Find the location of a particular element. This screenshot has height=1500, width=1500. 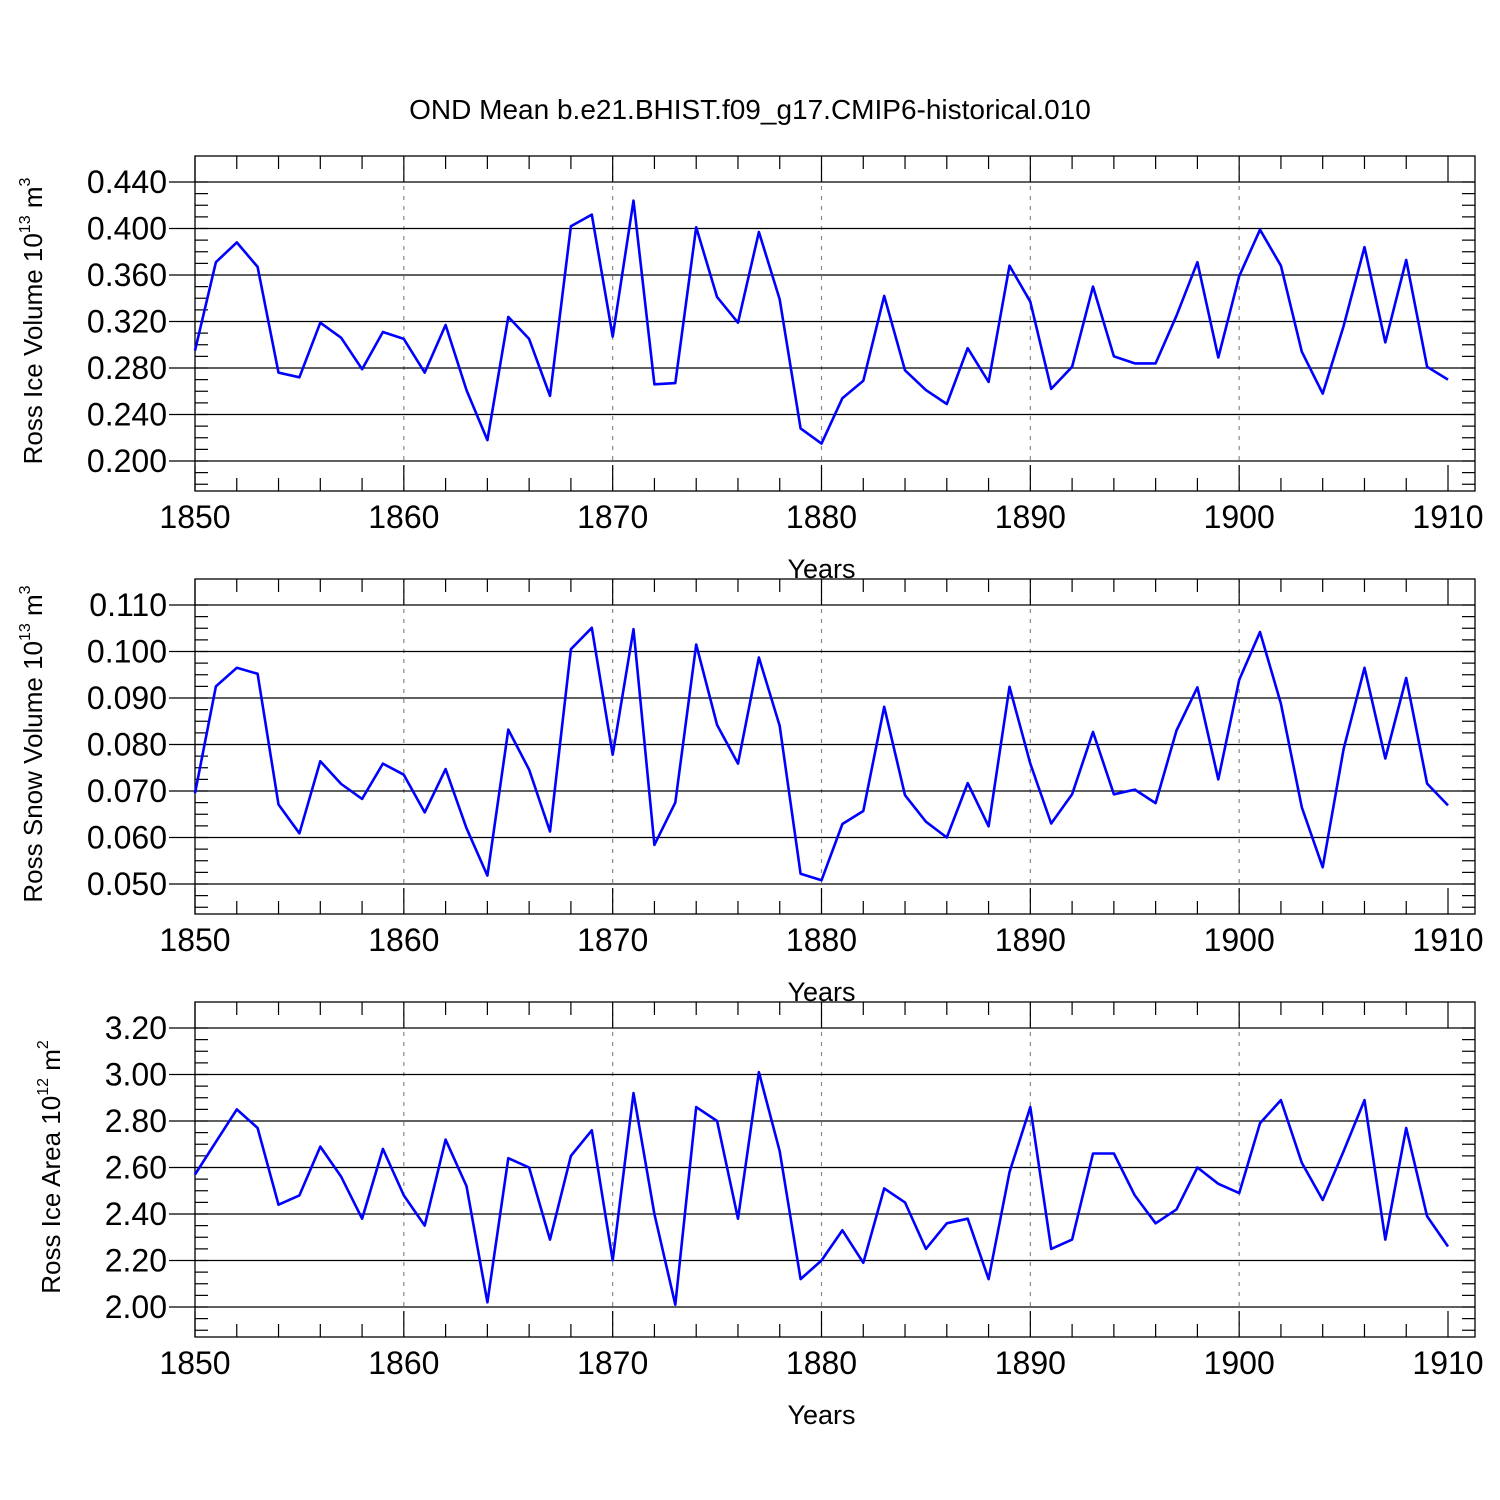

y-tick-label: 0.440 is located at coordinates (127, 182).